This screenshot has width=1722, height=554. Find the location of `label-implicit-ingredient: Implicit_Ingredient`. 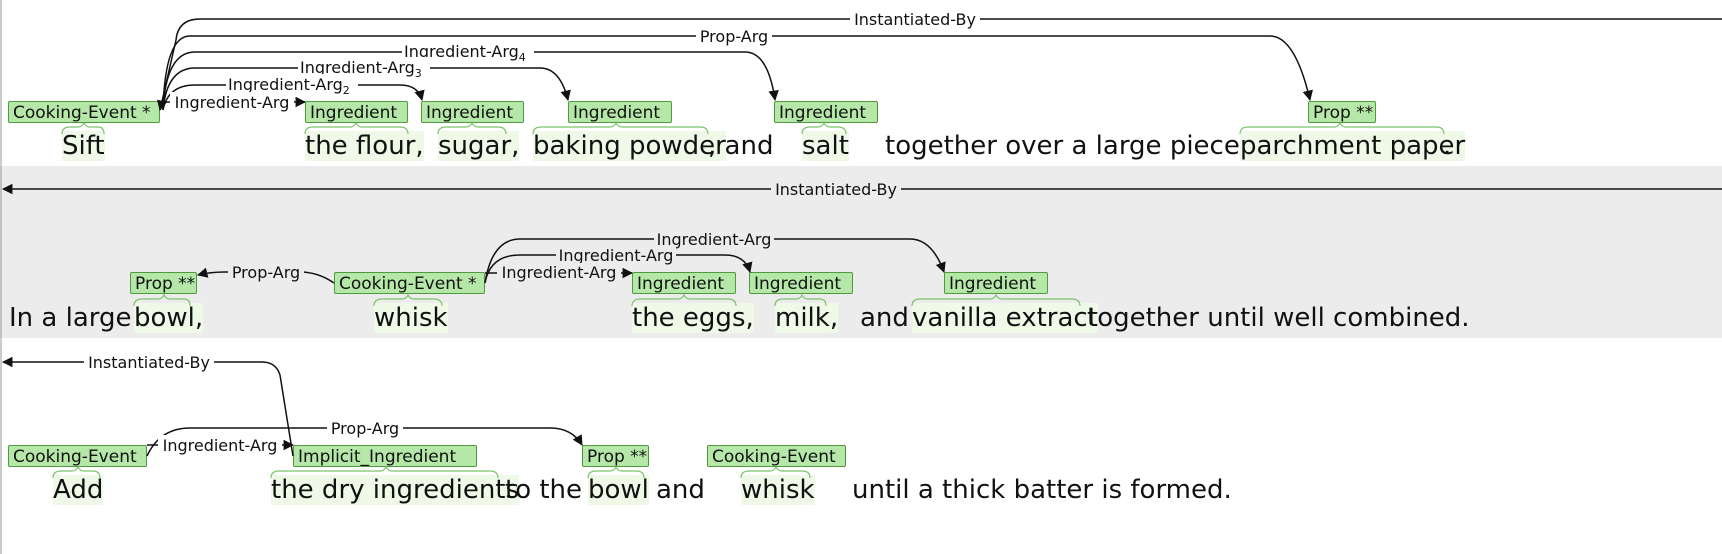

label-implicit-ingredient: Implicit_Ingredient is located at coordinates (385, 456).